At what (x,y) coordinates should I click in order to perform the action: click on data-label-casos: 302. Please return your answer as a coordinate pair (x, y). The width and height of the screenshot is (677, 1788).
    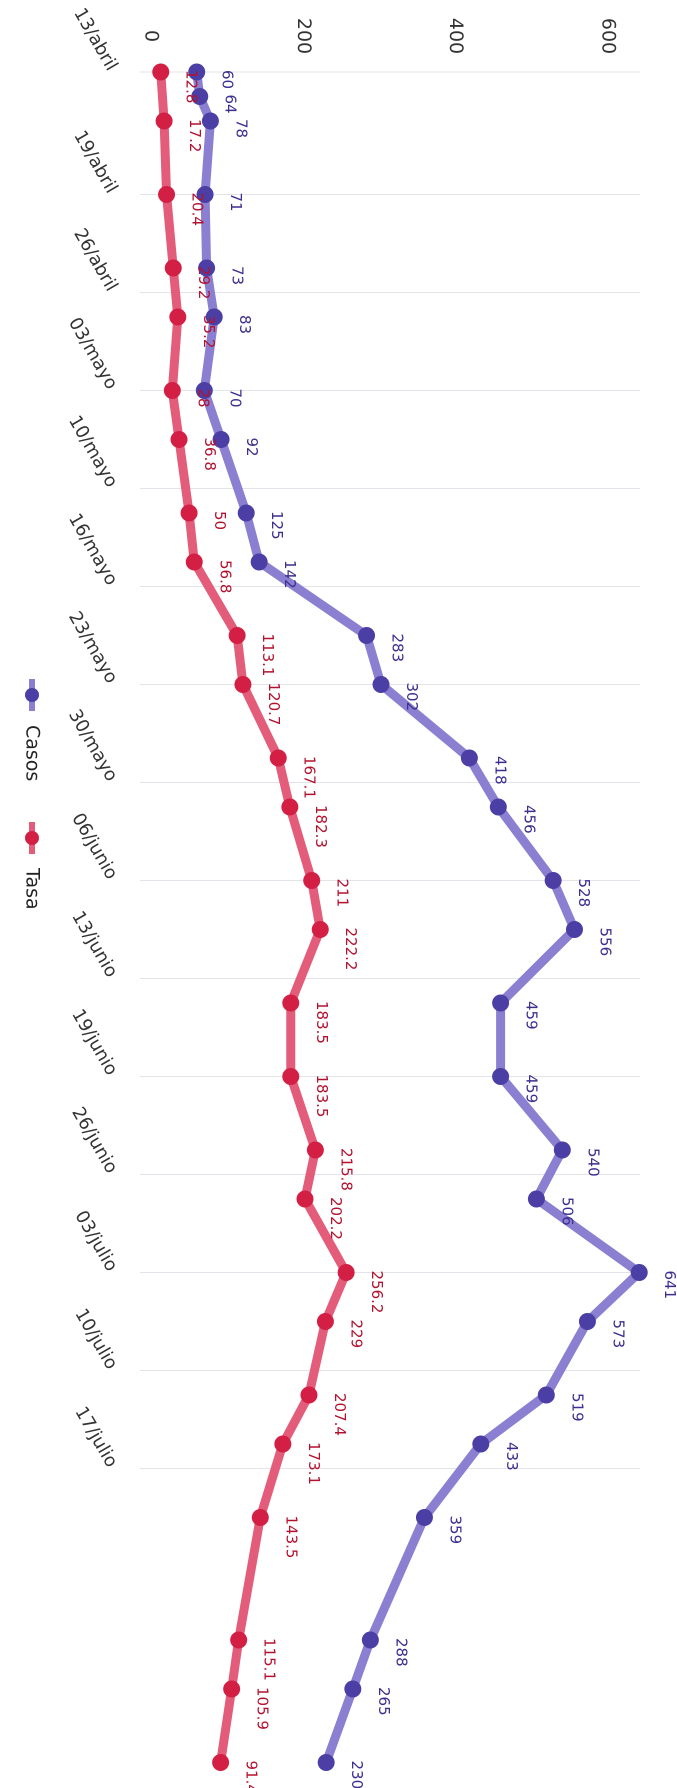
    Looking at the image, I should click on (412, 697).